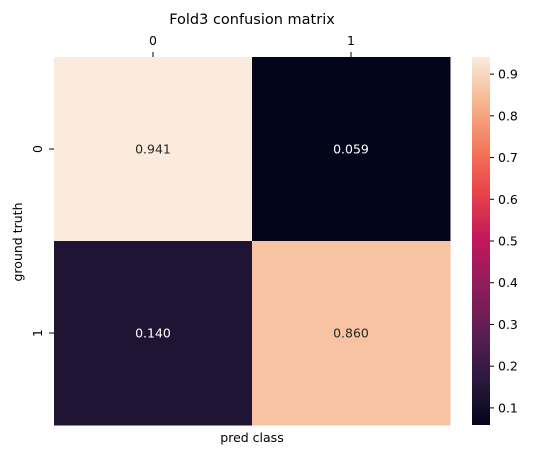 Image resolution: width=535 pixels, height=455 pixels. What do you see at coordinates (508, 74) in the screenshot?
I see `colorbar-tick-label: 0.9` at bounding box center [508, 74].